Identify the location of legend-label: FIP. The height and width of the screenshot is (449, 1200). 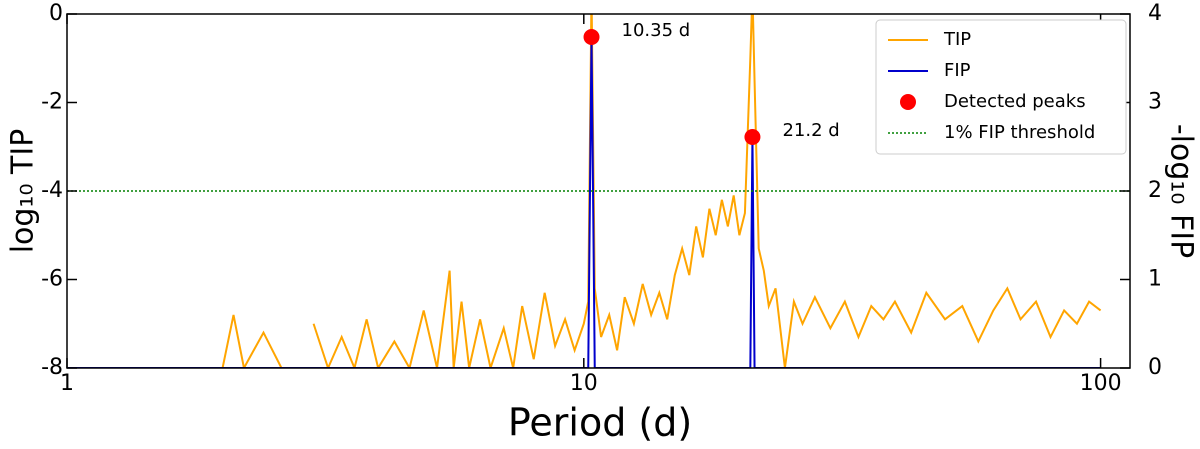
(957, 70).